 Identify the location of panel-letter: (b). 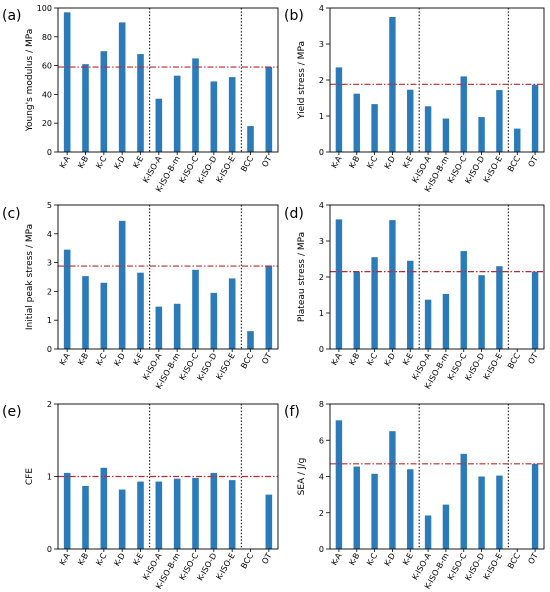
(294, 16).